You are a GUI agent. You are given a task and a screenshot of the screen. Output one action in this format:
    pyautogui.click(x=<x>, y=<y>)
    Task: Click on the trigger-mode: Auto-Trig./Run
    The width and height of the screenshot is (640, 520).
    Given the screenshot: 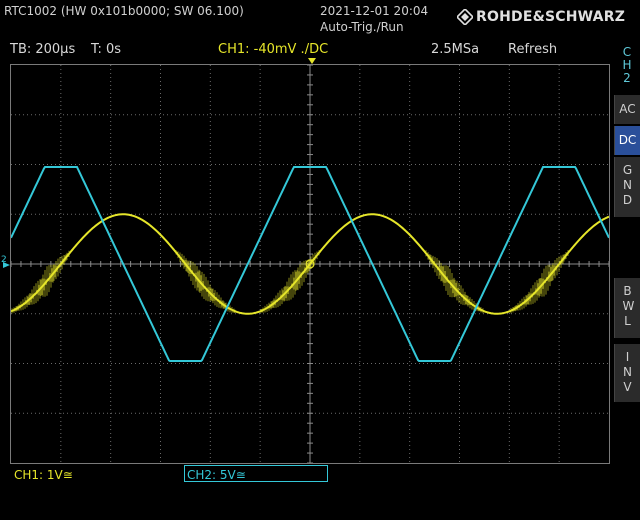 What is the action you would take?
    pyautogui.click(x=362, y=27)
    